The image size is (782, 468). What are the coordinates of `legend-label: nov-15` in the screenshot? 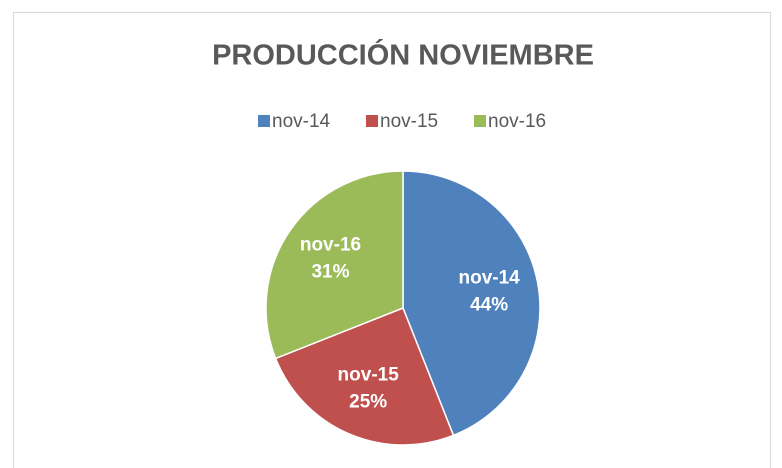 It's located at (409, 121).